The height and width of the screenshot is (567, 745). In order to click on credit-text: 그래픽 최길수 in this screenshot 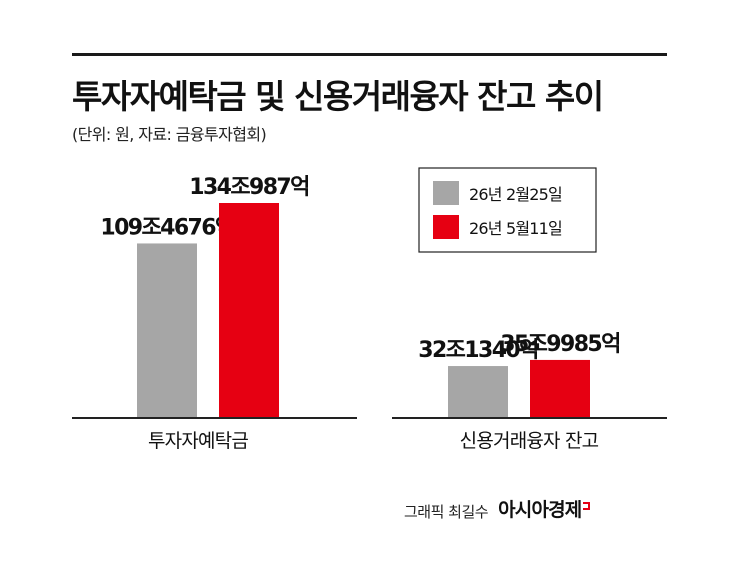, I will do `click(446, 512)`.